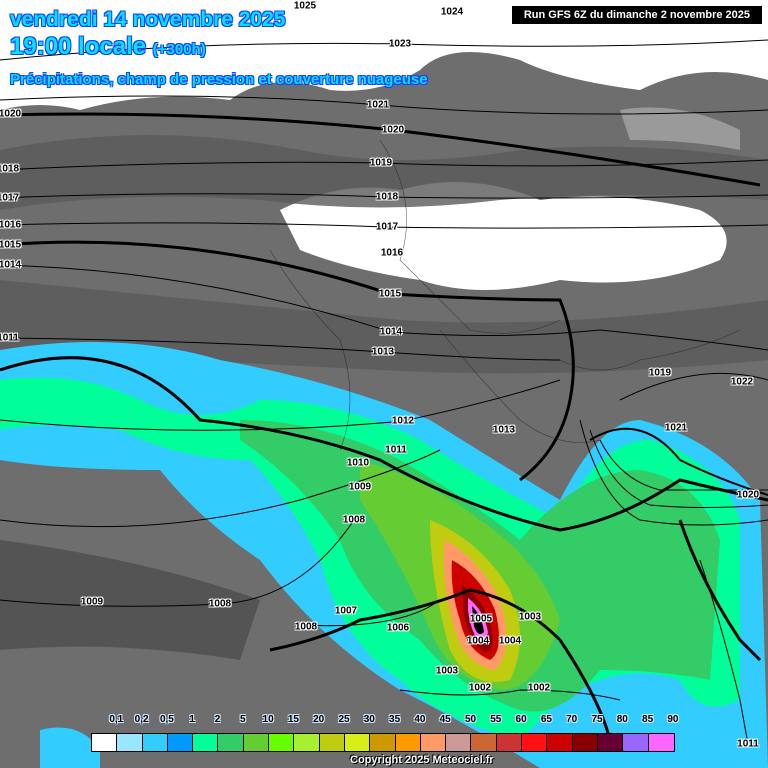 This screenshot has width=768, height=768. I want to click on legend-tick-label: 10, so click(268, 719).